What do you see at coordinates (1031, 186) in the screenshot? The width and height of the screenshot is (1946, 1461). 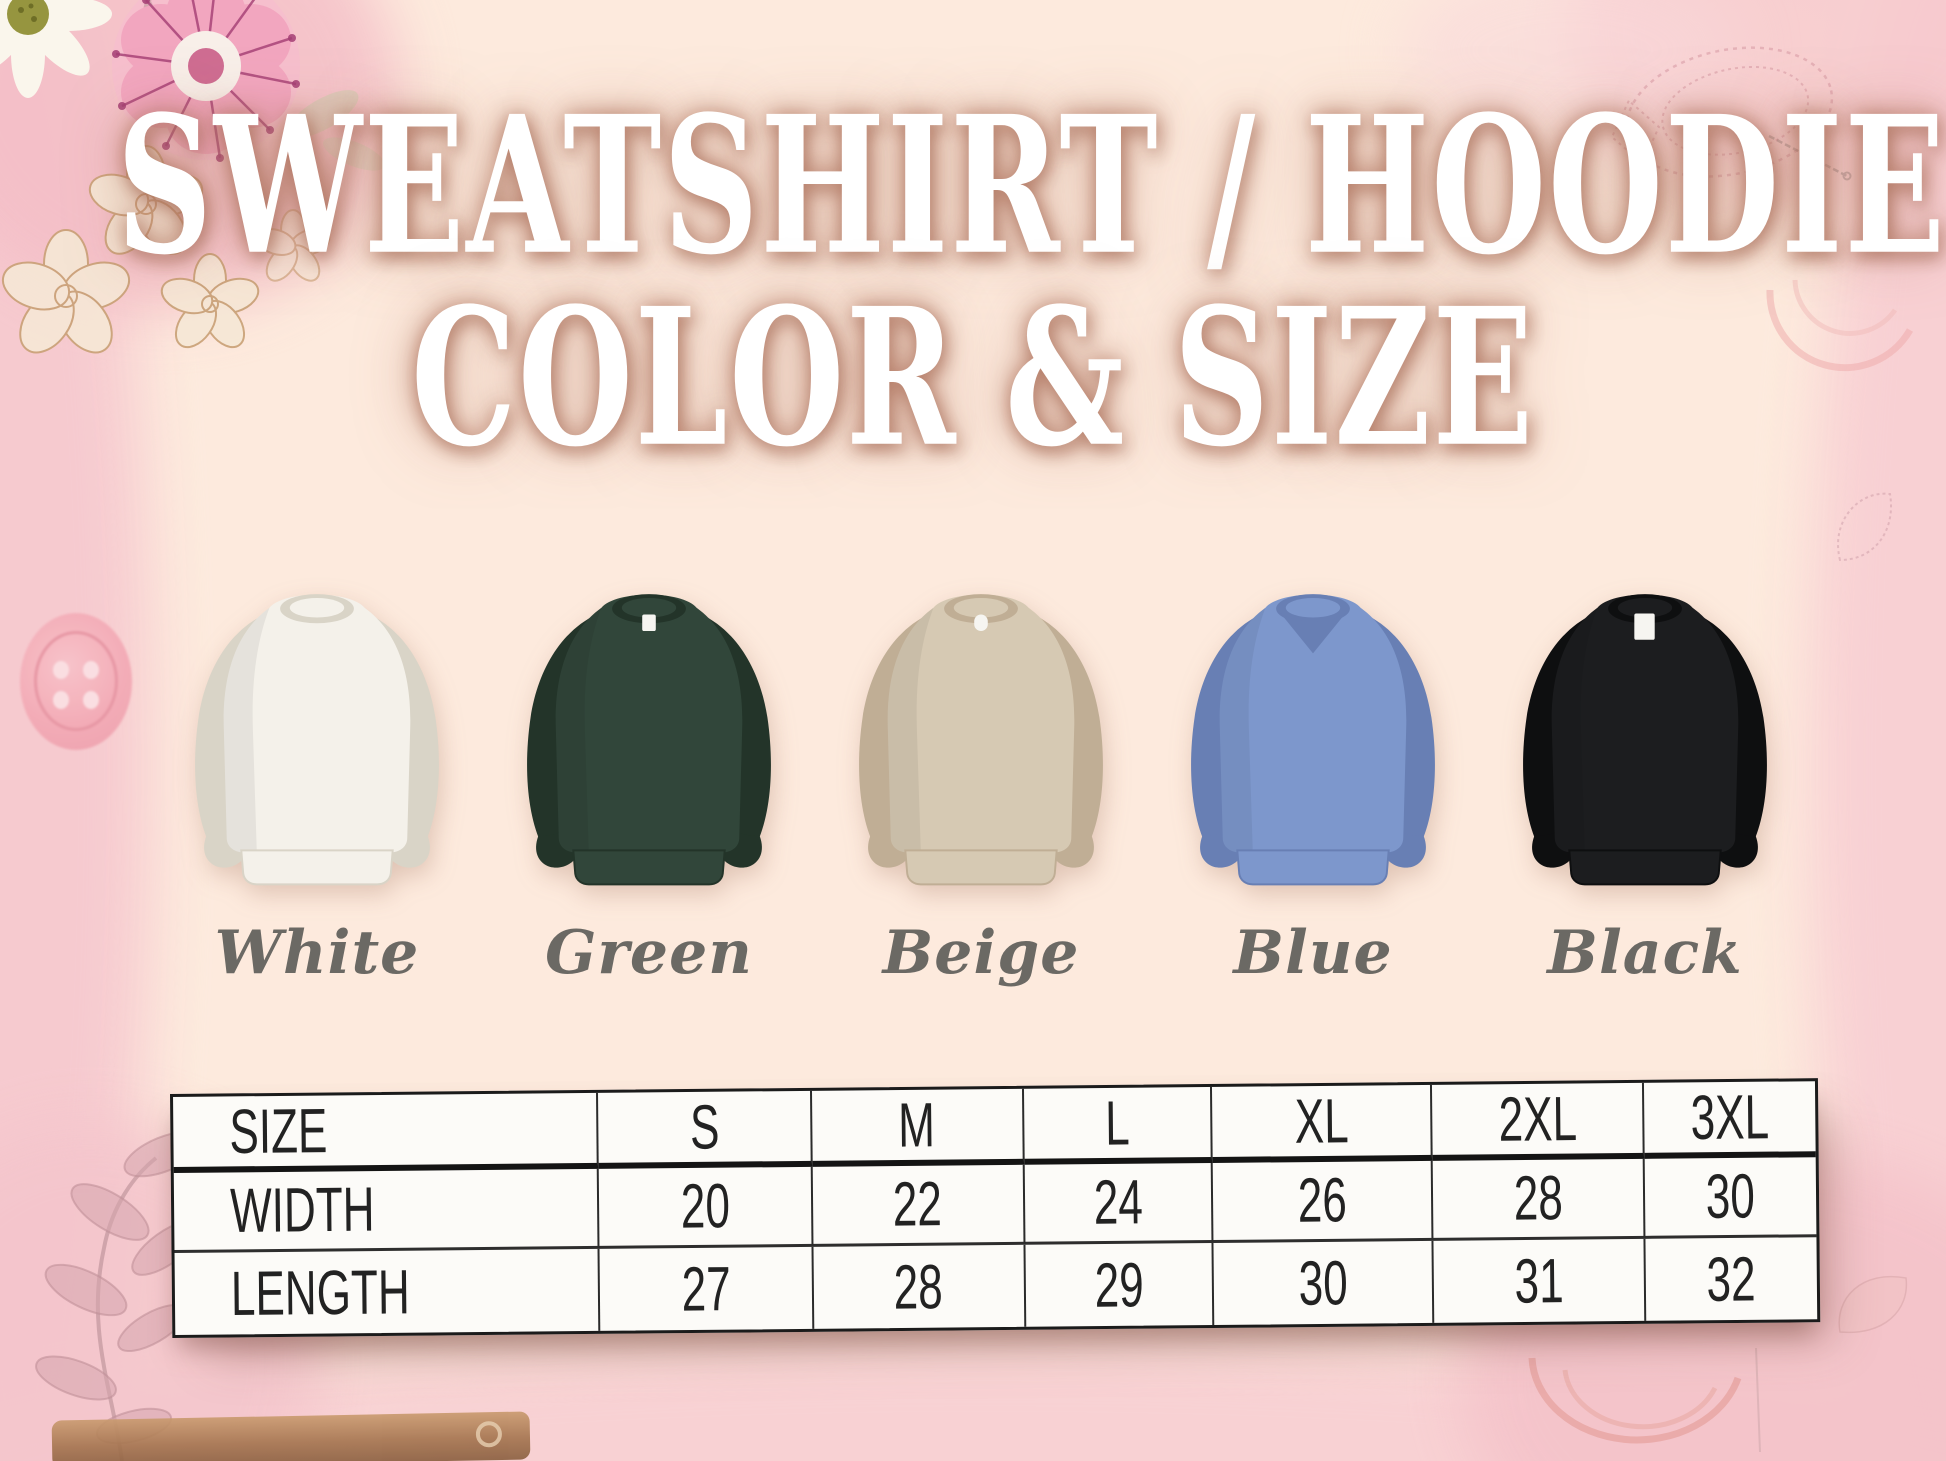 I see `title-line-1: SWEATSHIRT / HOODIE` at bounding box center [1031, 186].